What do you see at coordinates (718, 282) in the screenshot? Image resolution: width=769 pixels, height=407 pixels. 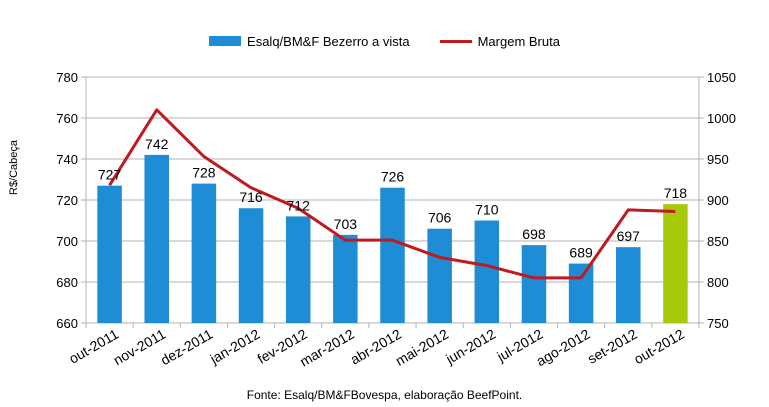 I see `y2-tick-label: 800` at bounding box center [718, 282].